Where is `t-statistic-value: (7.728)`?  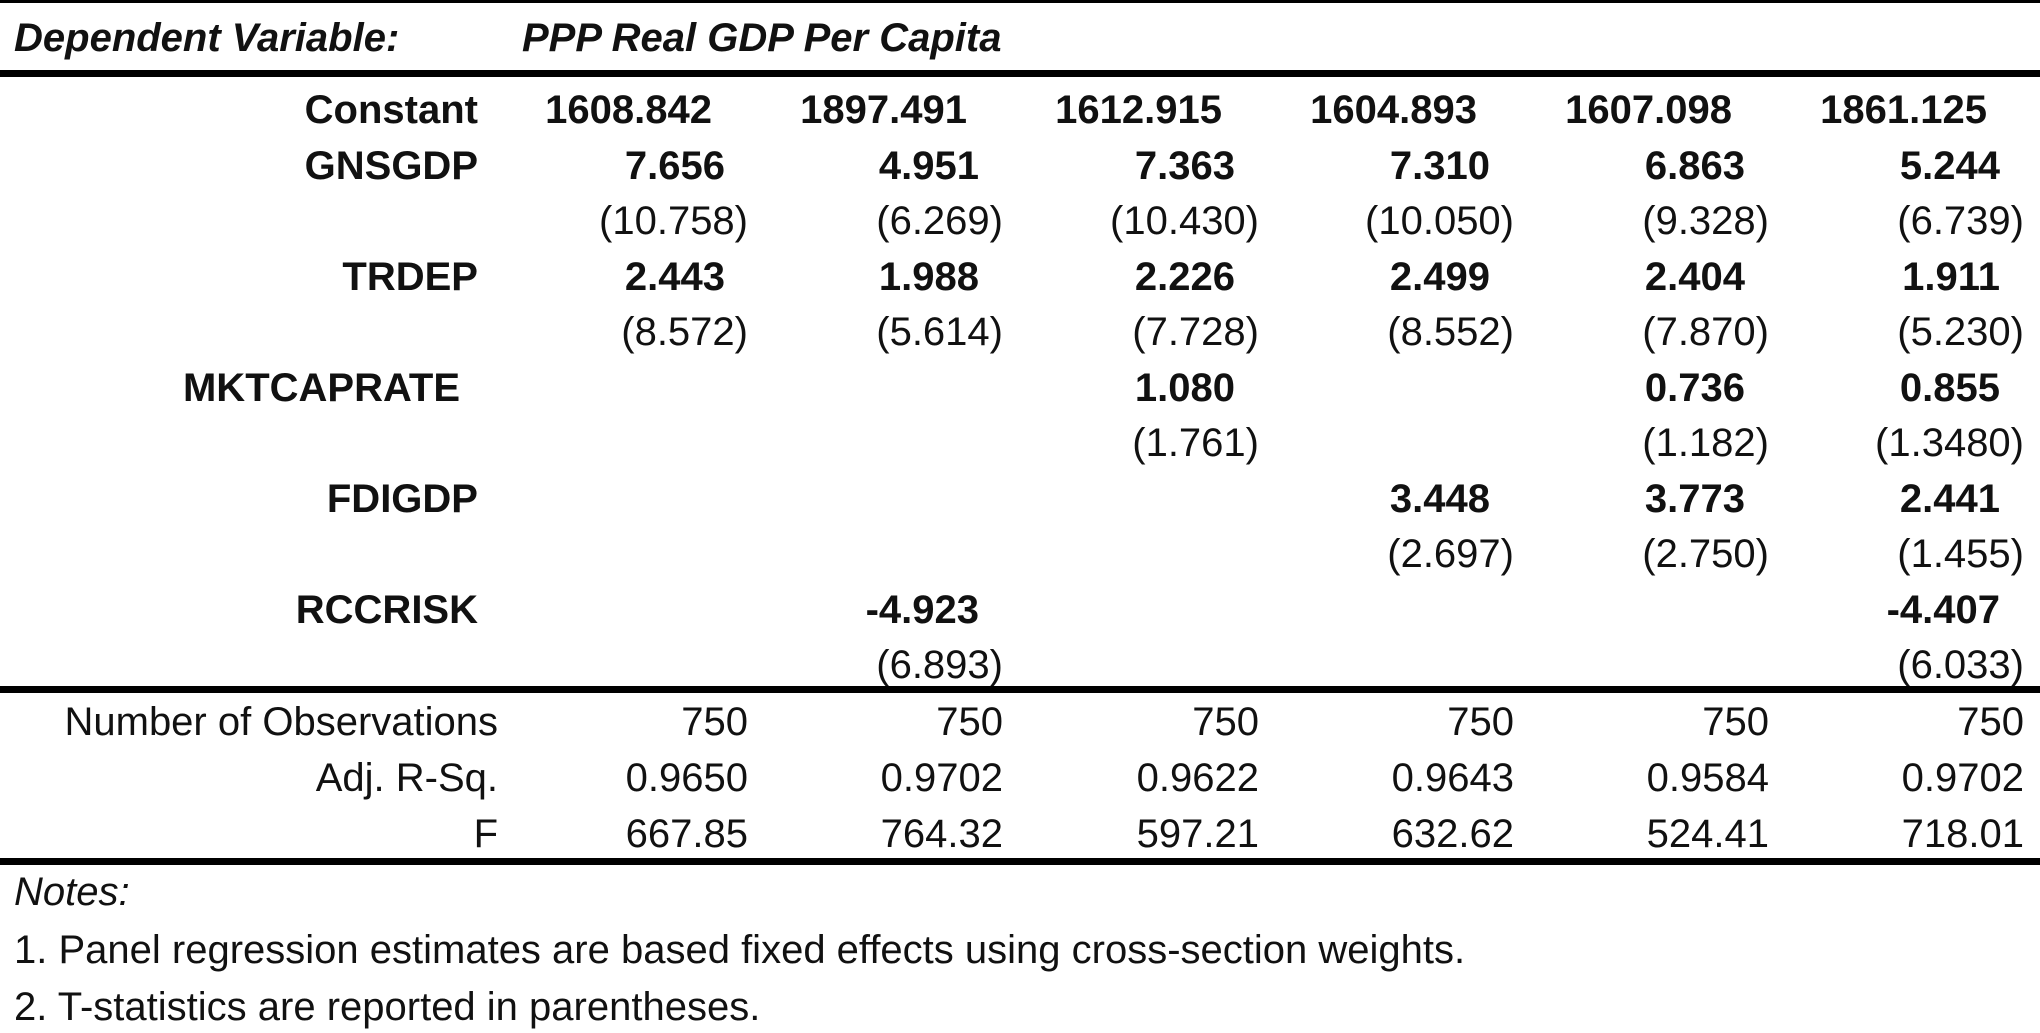 t-statistic-value: (7.728) is located at coordinates (1195, 332).